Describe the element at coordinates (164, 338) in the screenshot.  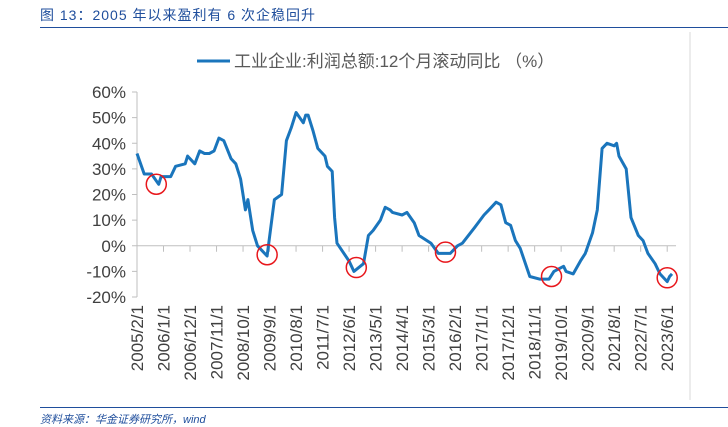
I see `x-tick-label: 2006/1/1` at that location.